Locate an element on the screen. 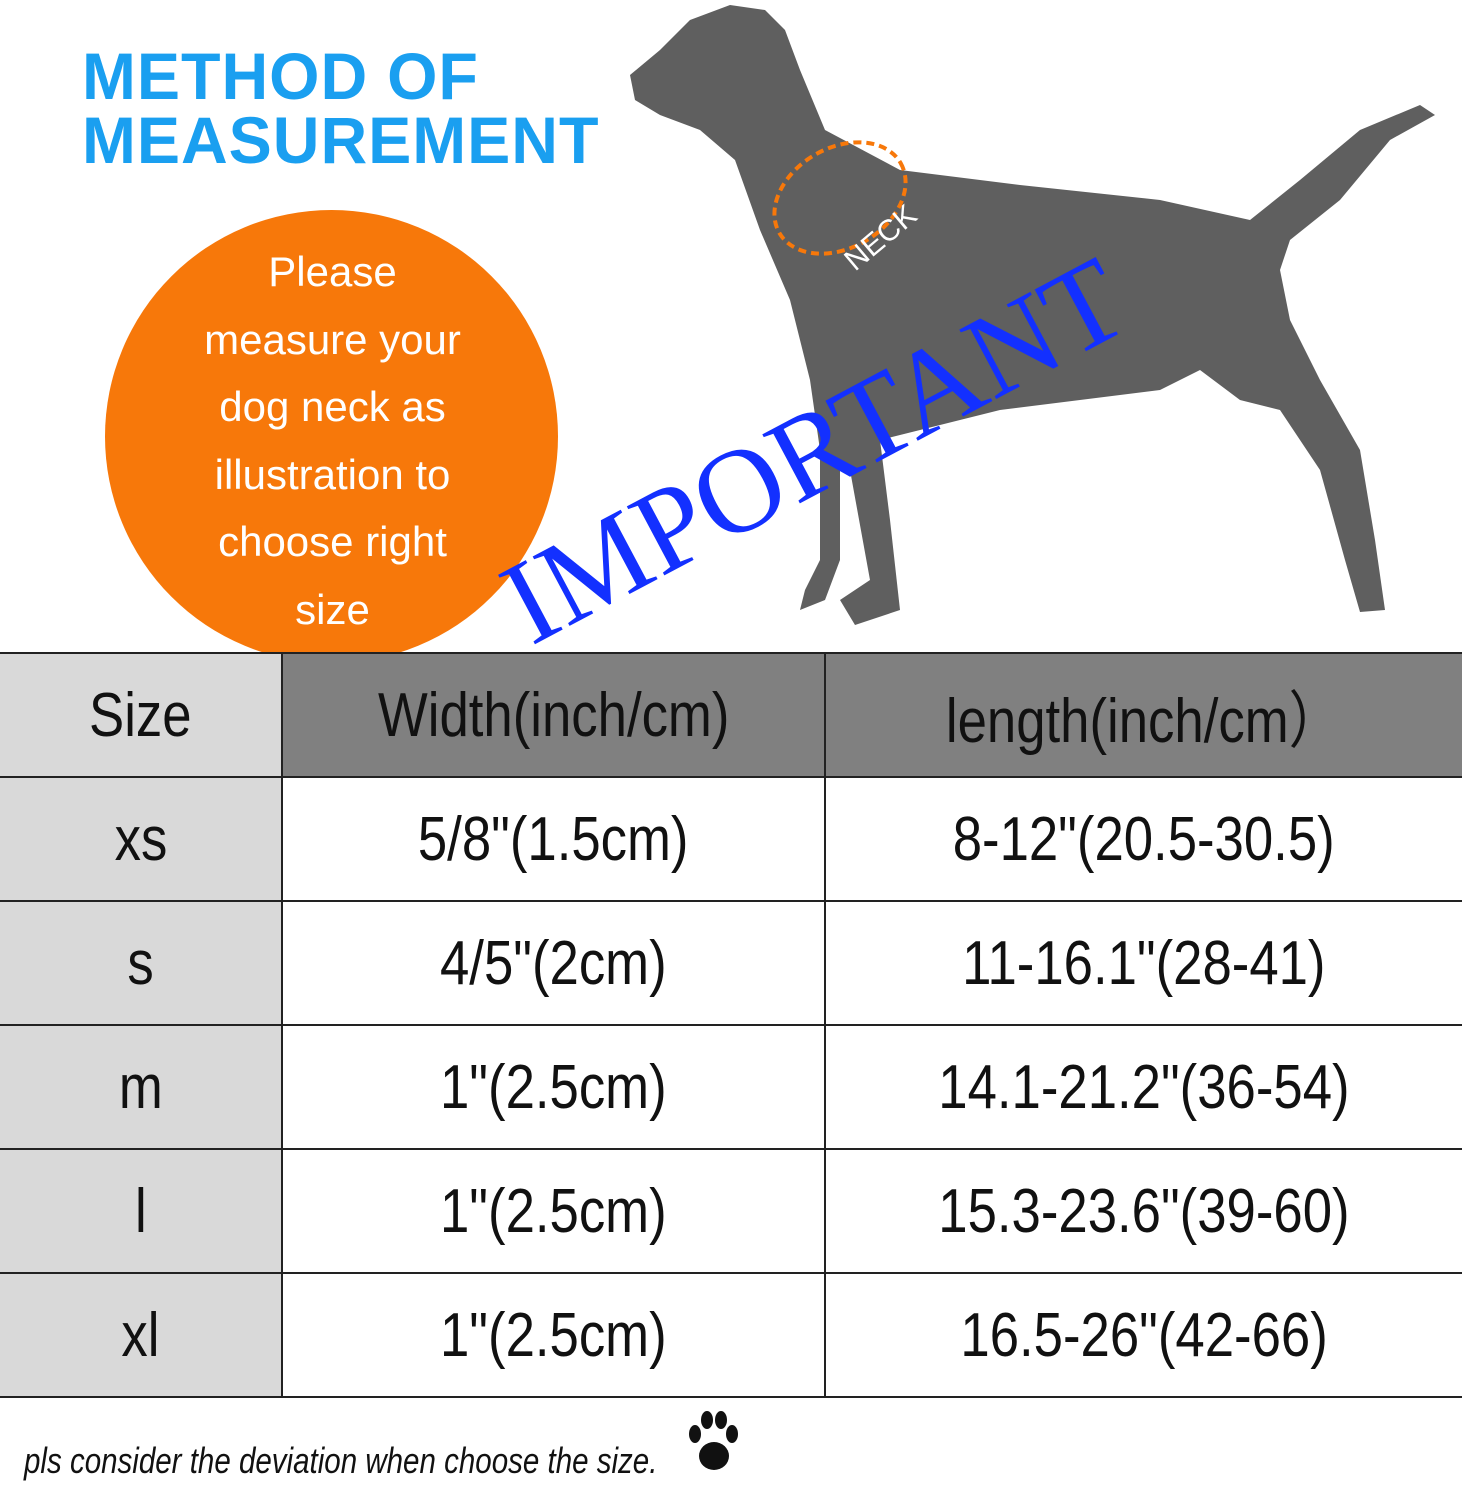 This screenshot has width=1462, height=1489. title: METHOD OF MEASUREMENT is located at coordinates (341, 108).